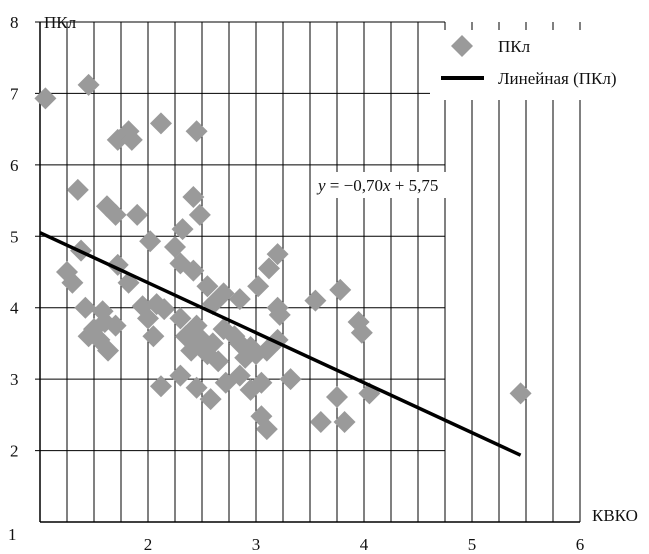 The image size is (649, 554). What do you see at coordinates (321, 185) in the screenshot?
I see `equation-y: y` at bounding box center [321, 185].